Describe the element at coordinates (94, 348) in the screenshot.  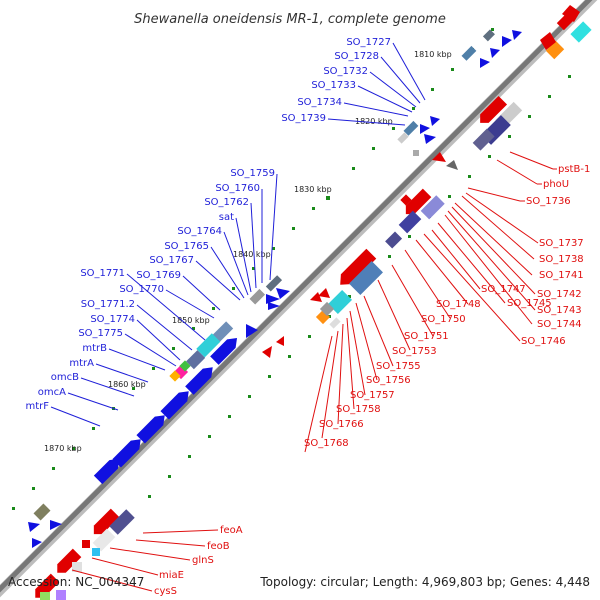
I see `gene-label: mtrB` at that location.